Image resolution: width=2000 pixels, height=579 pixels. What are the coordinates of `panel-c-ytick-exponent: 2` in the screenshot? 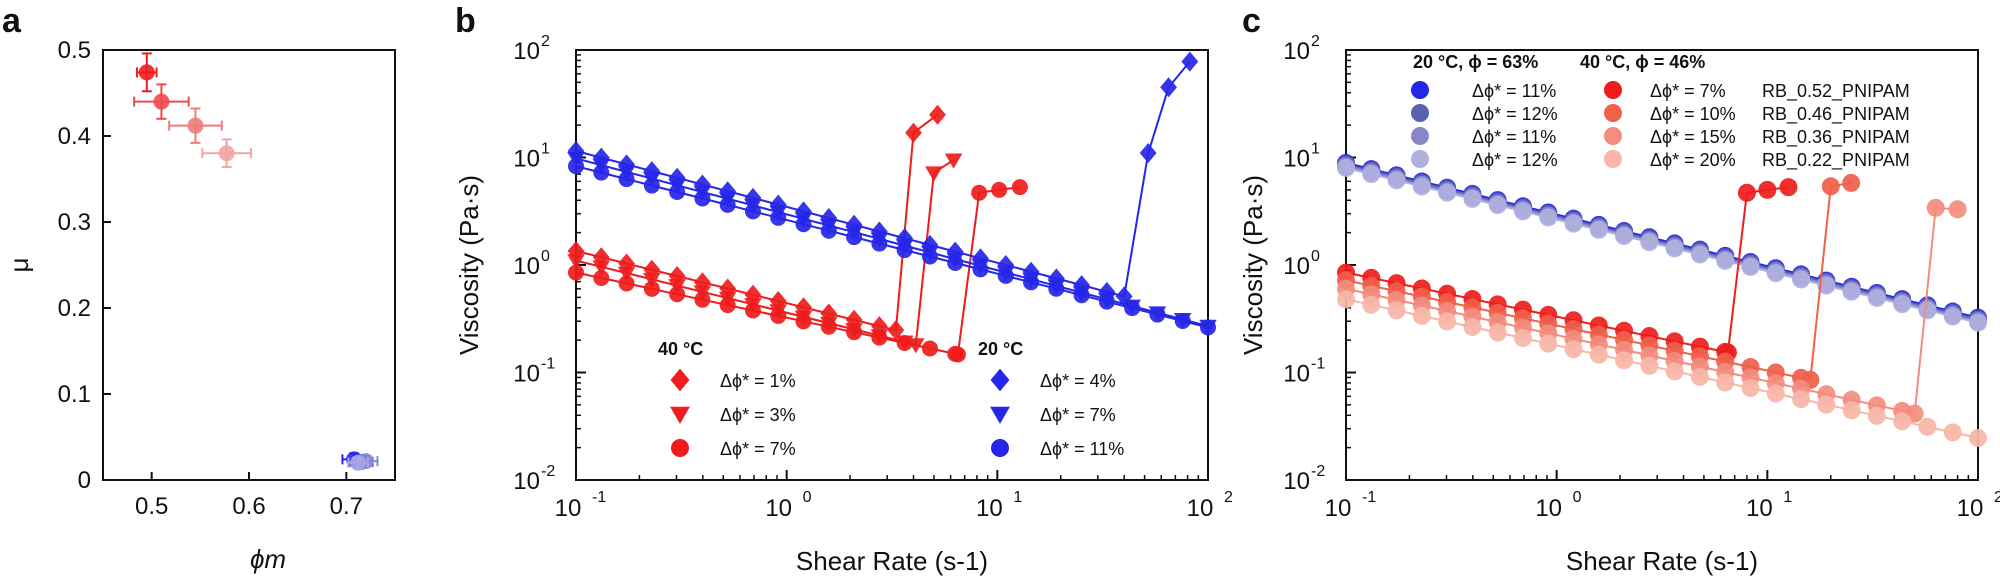 It's located at (1315, 41).